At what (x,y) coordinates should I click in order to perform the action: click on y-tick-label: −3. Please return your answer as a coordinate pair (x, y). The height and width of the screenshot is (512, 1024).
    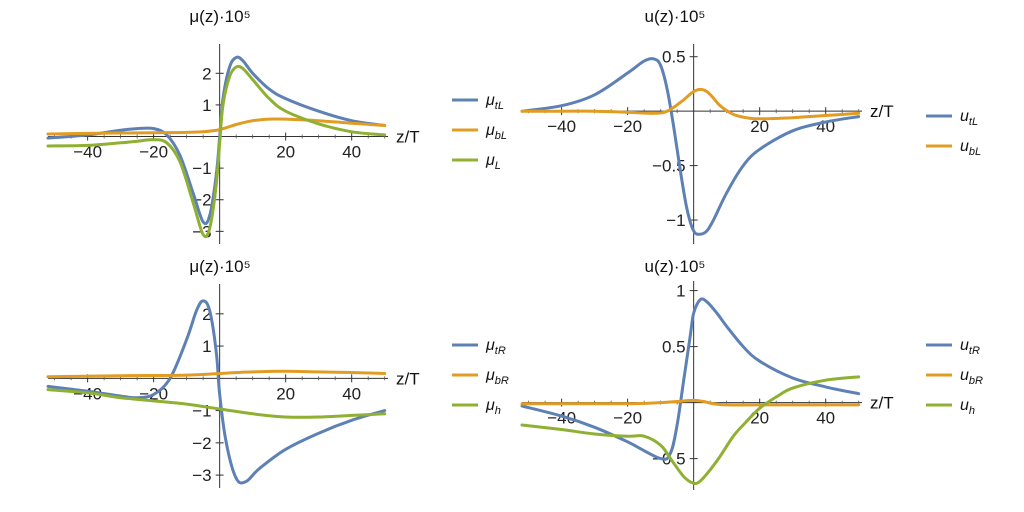
    Looking at the image, I should click on (201, 475).